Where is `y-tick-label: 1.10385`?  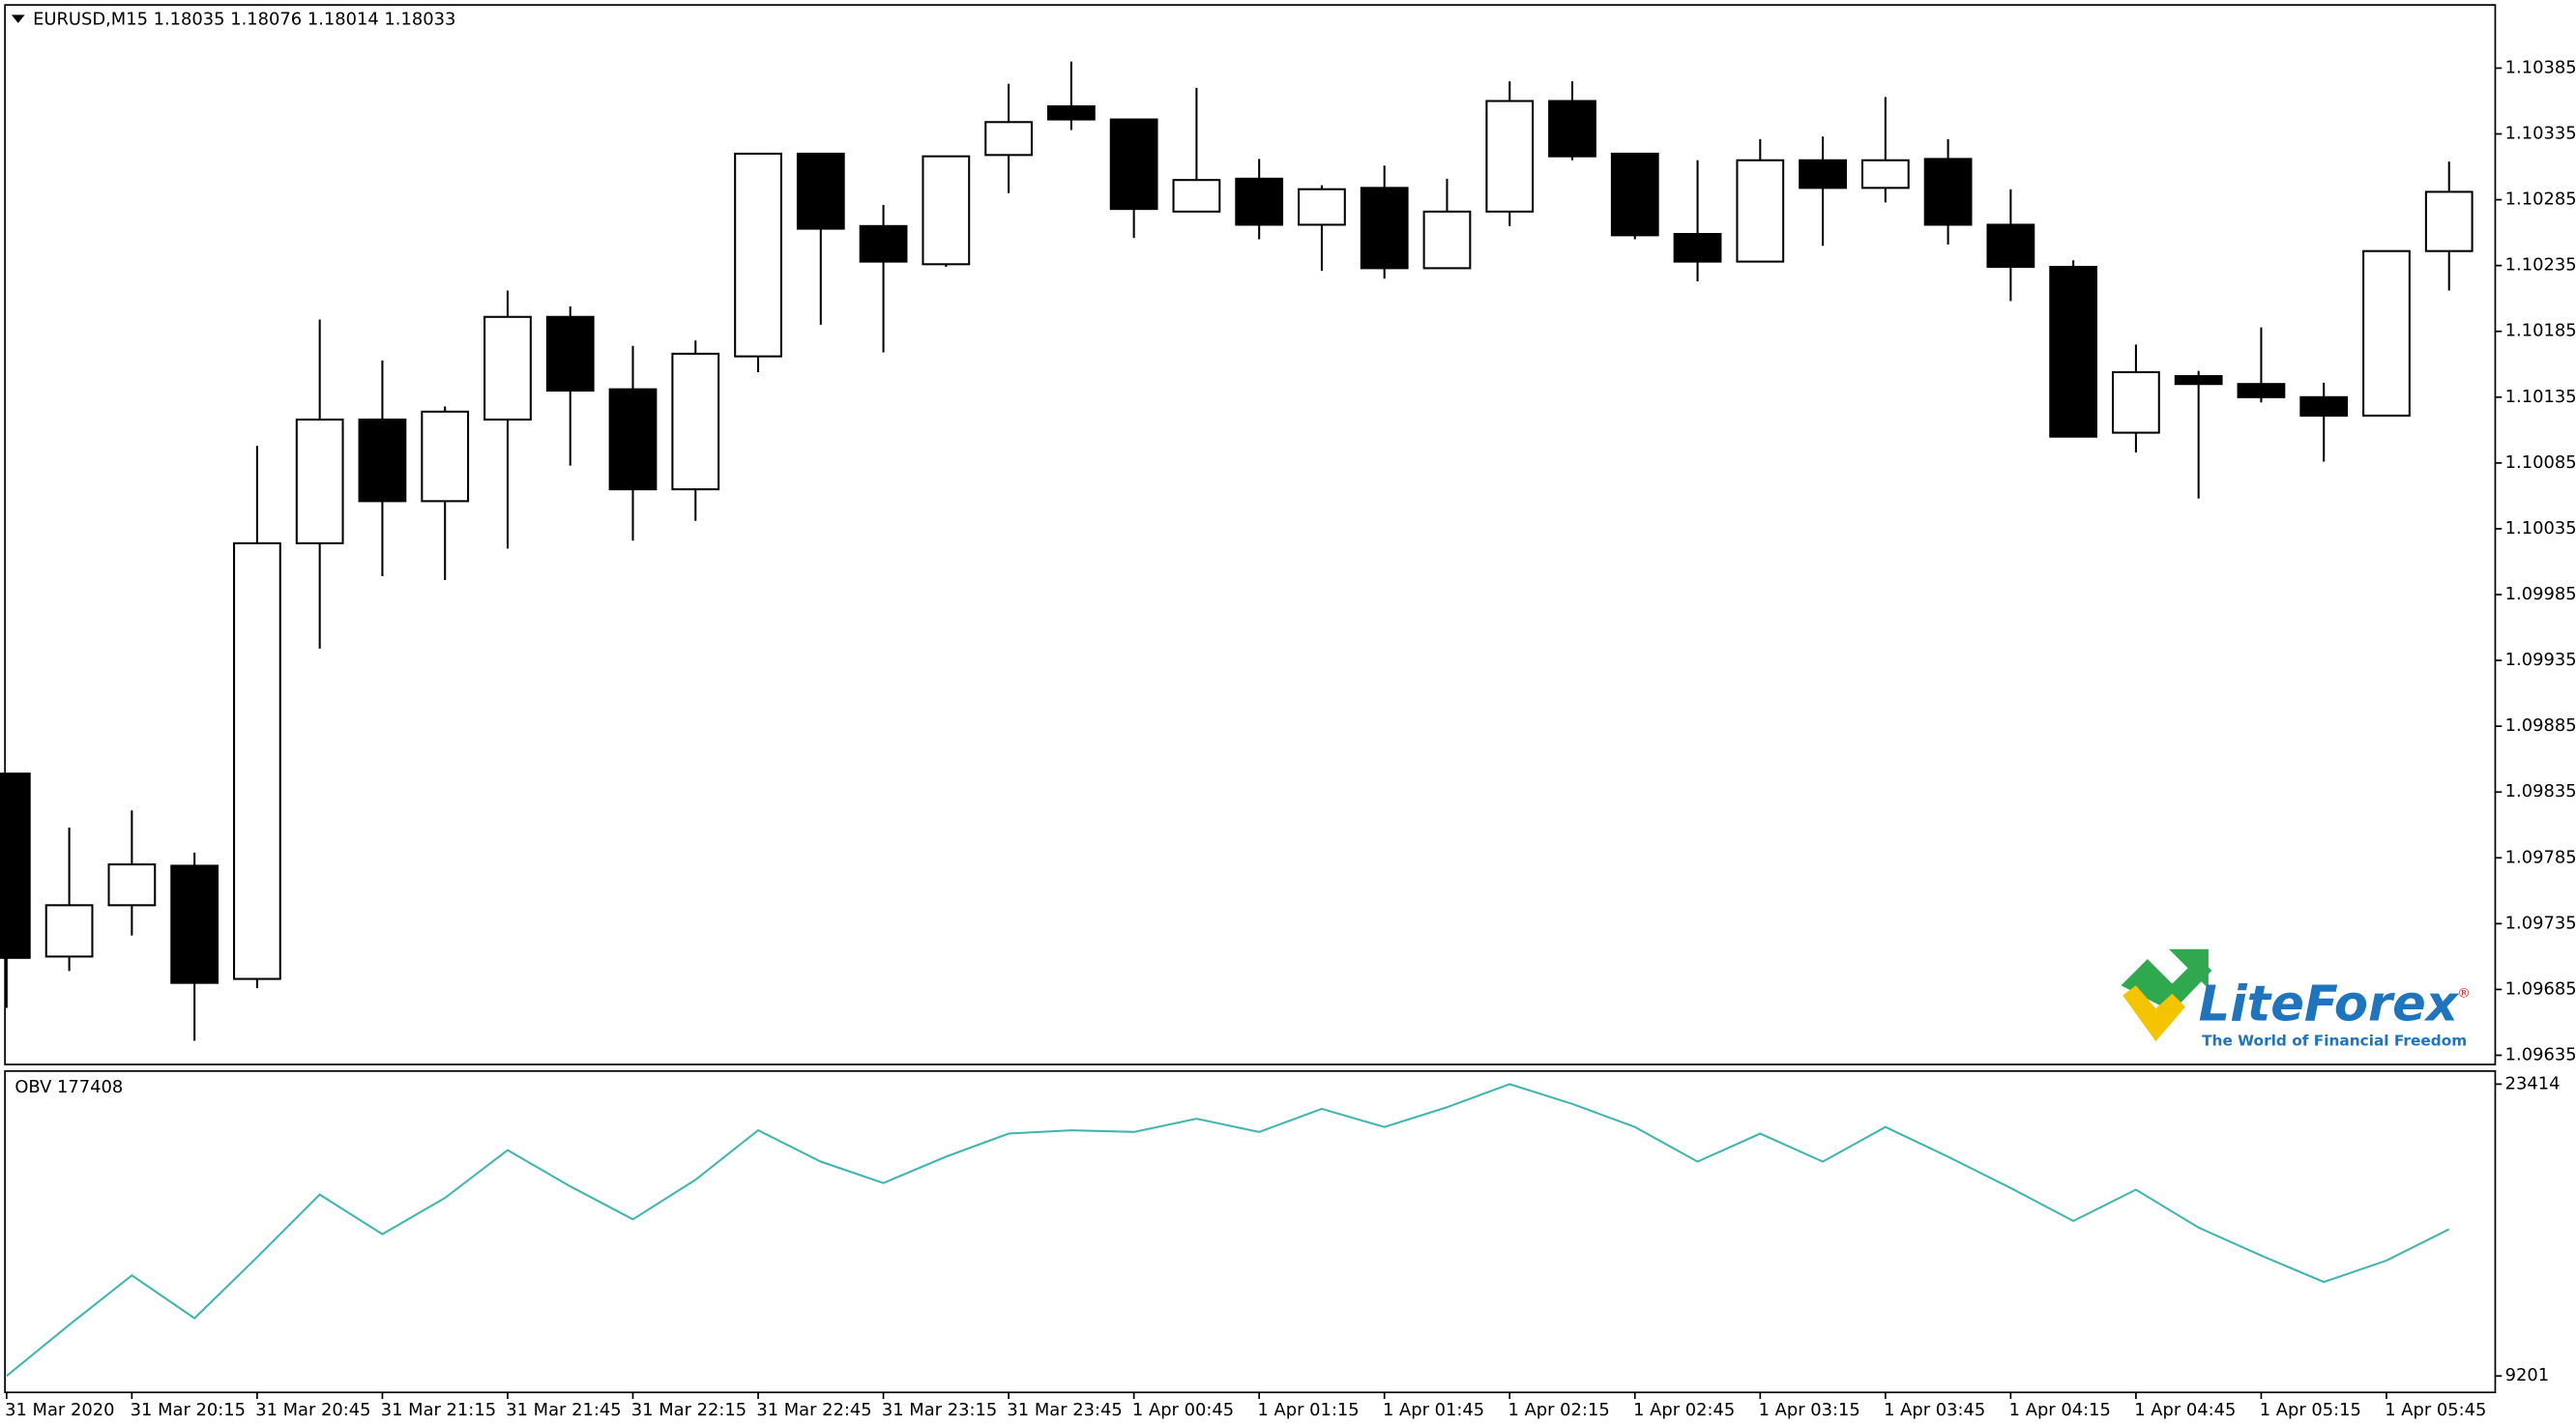
y-tick-label: 1.10385 is located at coordinates (2540, 67).